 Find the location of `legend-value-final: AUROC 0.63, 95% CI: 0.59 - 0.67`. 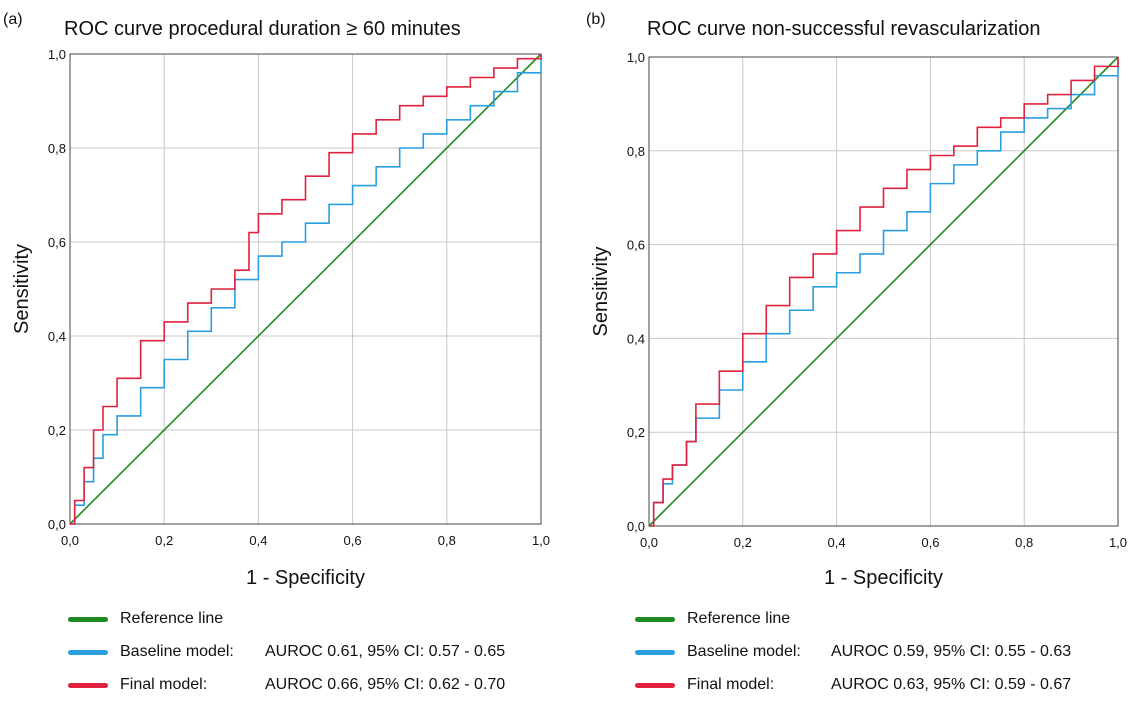

legend-value-final: AUROC 0.63, 95% CI: 0.59 - 0.67 is located at coordinates (951, 684).